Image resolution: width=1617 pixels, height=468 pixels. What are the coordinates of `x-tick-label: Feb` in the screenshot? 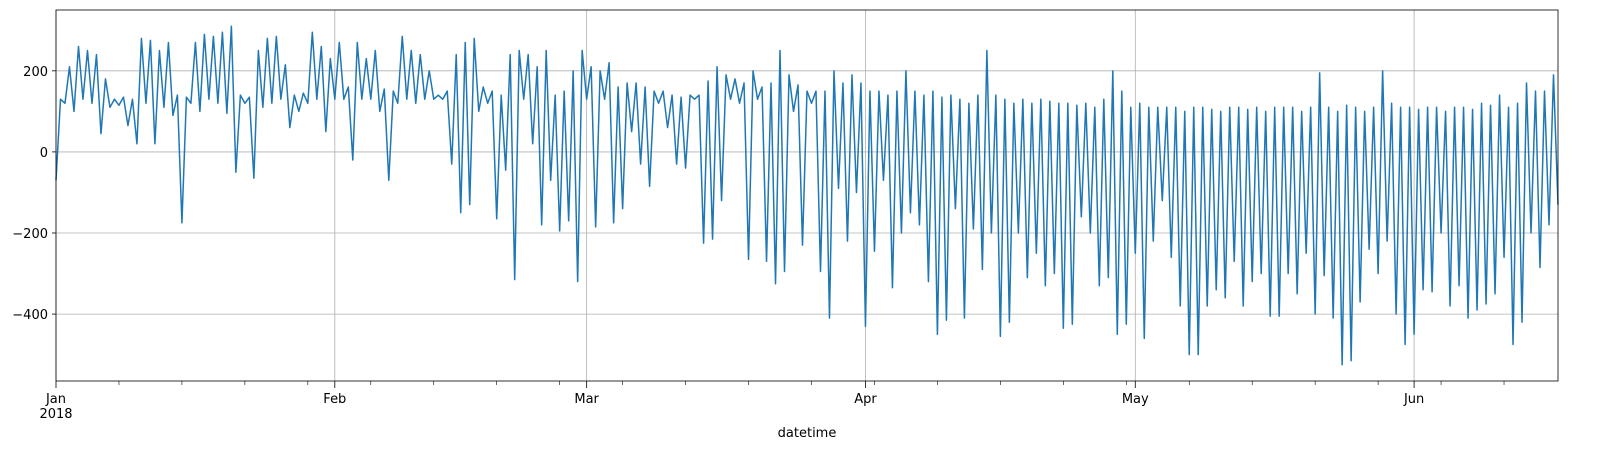 It's located at (334, 399).